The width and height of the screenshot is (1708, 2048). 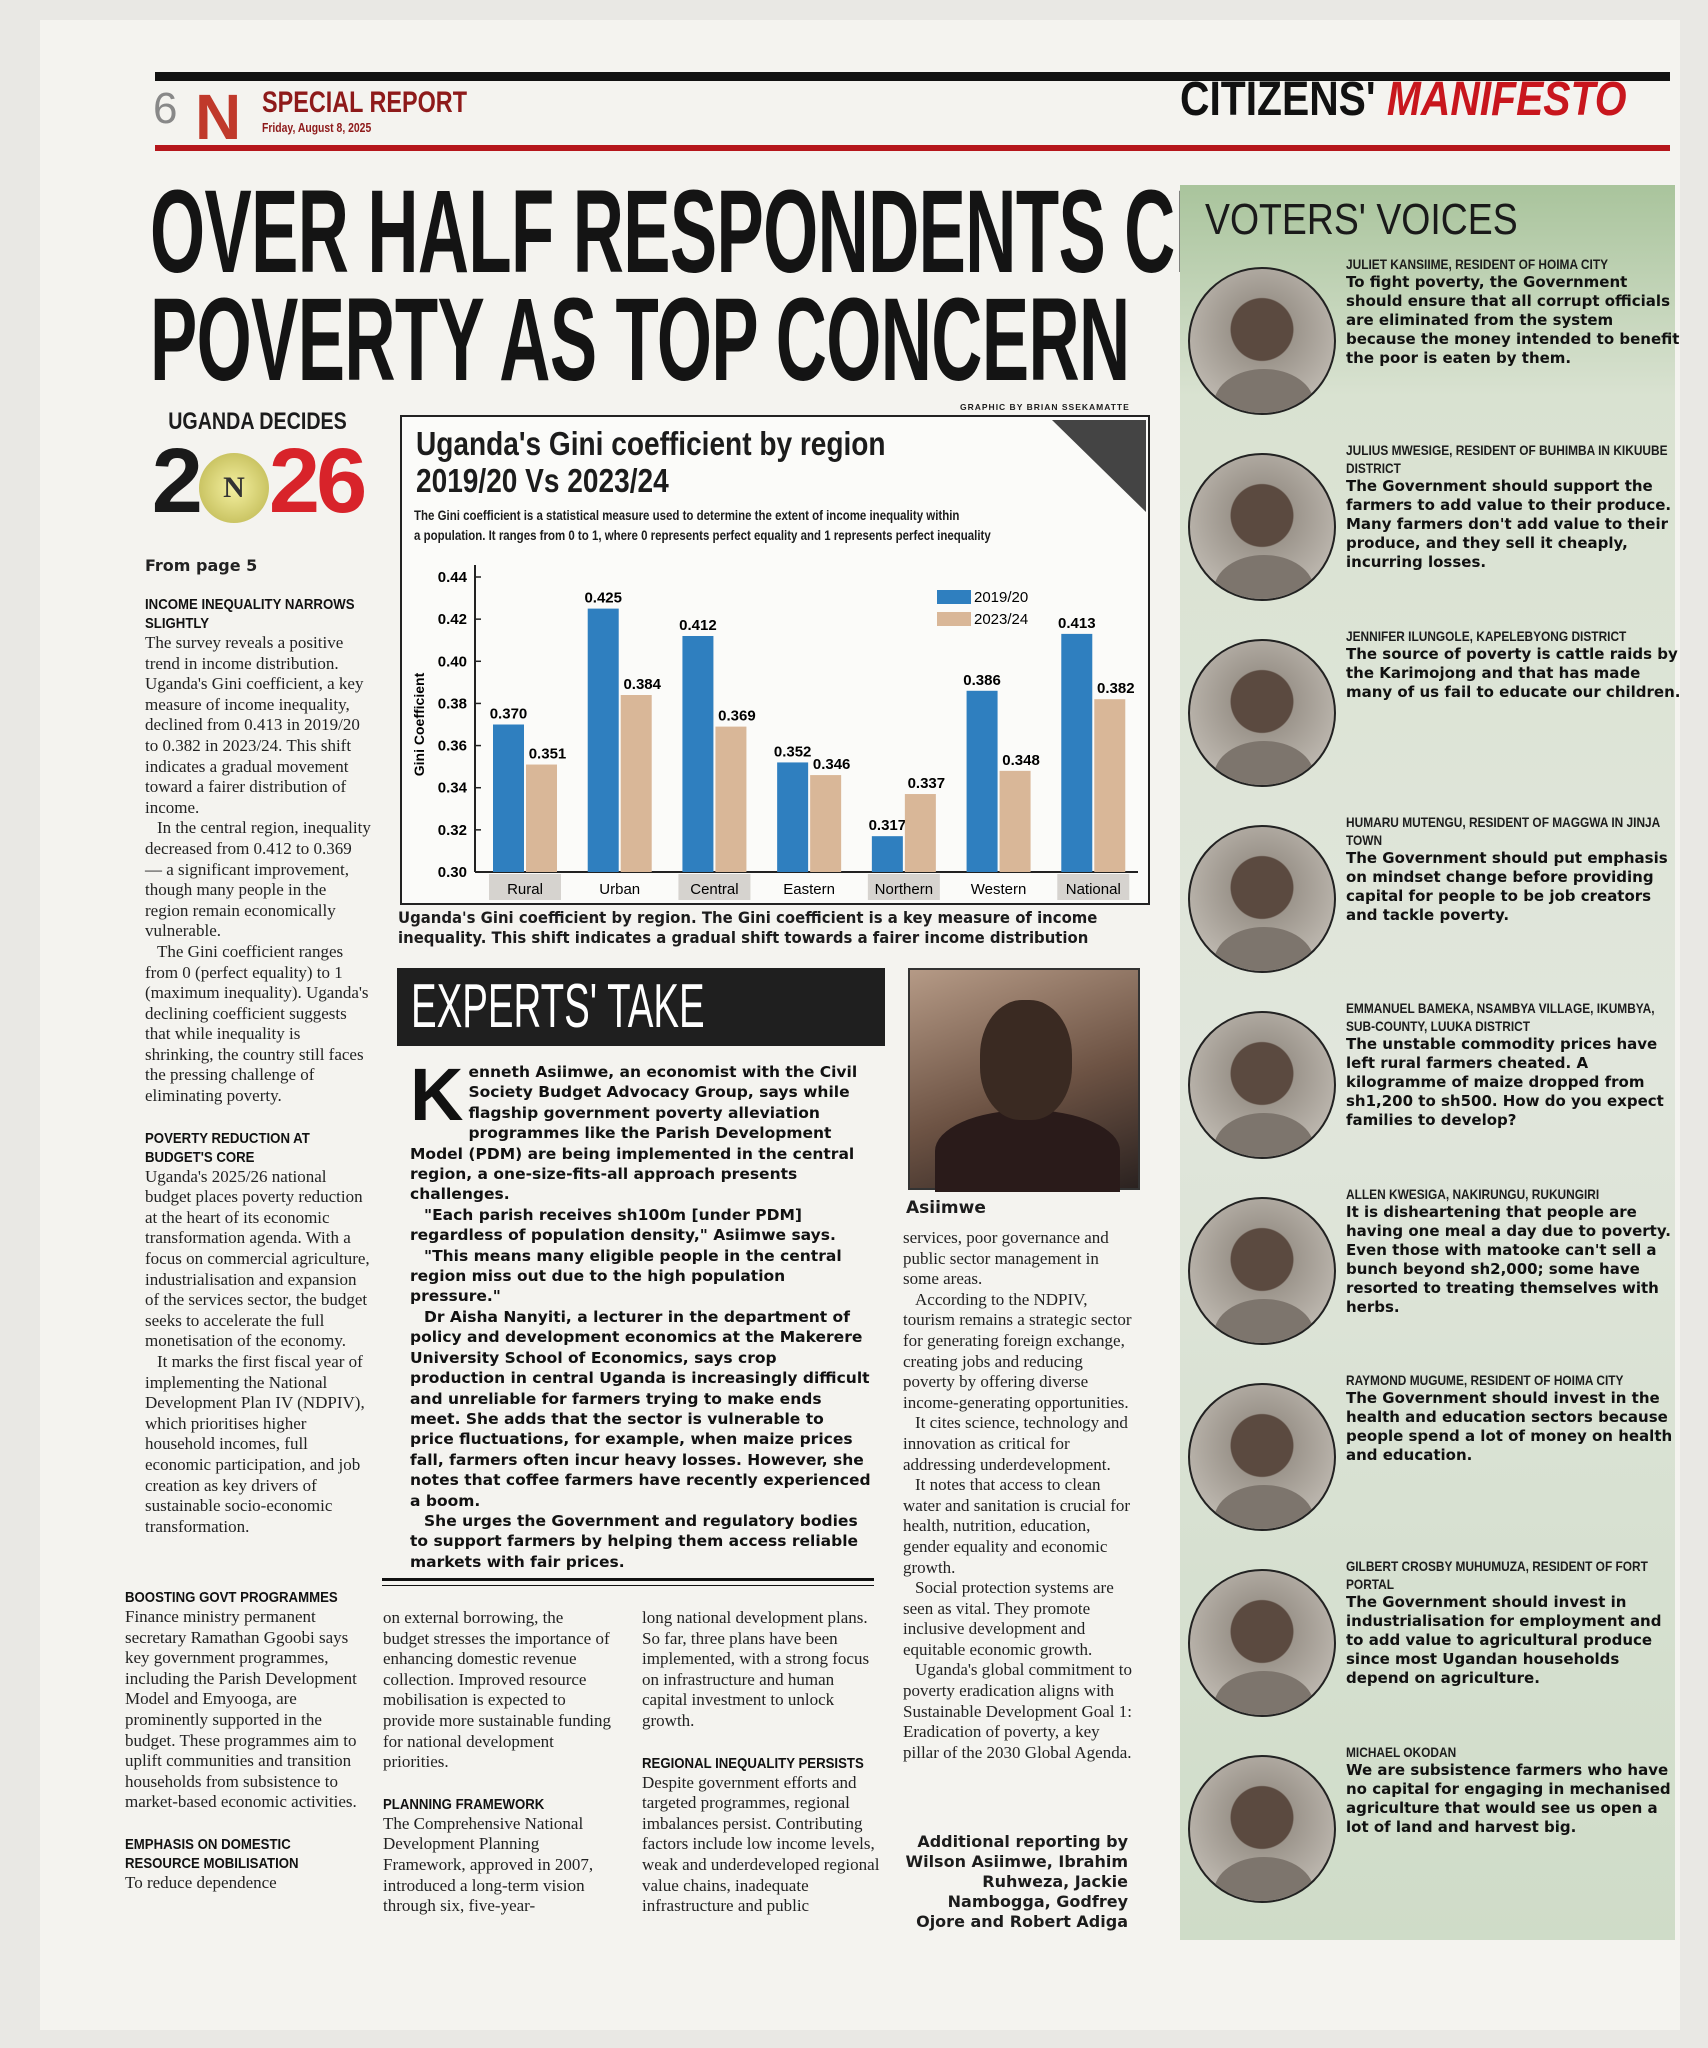 What do you see at coordinates (753, 1763) in the screenshot?
I see `subhead: REGIONAL INEQUALITY PERSISTS` at bounding box center [753, 1763].